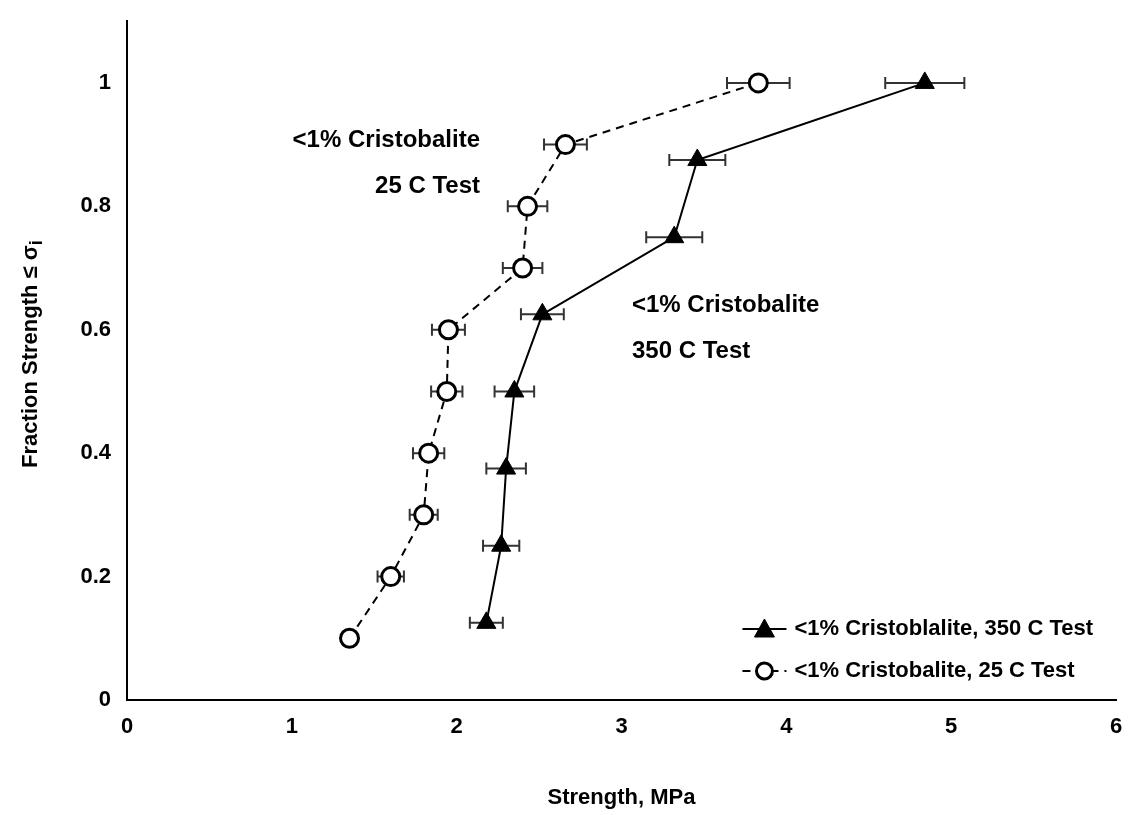 The image size is (1134, 815). I want to click on y-tick-label: 0.6, so click(95, 328).